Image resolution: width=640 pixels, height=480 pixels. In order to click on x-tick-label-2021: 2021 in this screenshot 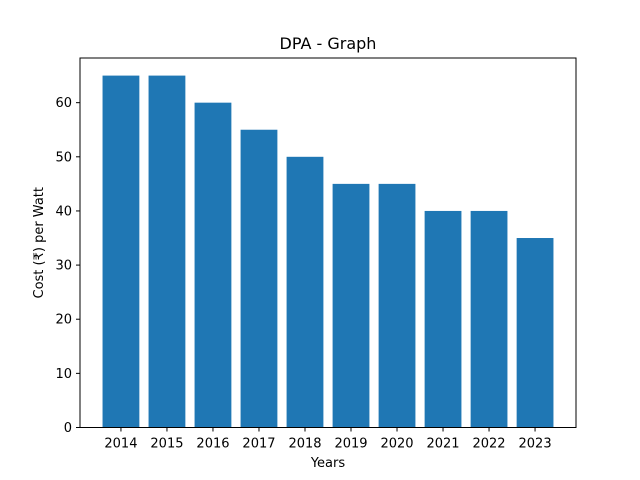, I will do `click(442, 444)`.